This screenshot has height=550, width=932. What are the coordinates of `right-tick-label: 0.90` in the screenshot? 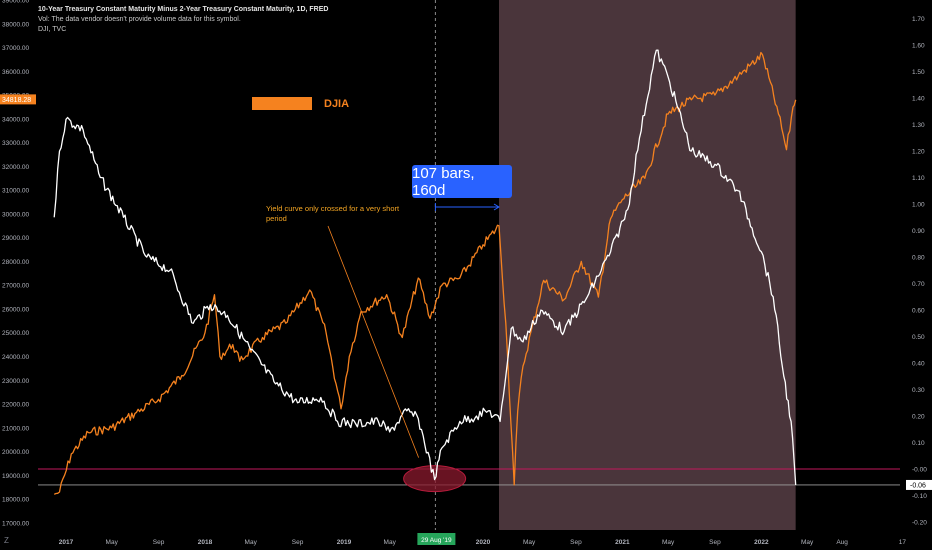 It's located at (918, 231).